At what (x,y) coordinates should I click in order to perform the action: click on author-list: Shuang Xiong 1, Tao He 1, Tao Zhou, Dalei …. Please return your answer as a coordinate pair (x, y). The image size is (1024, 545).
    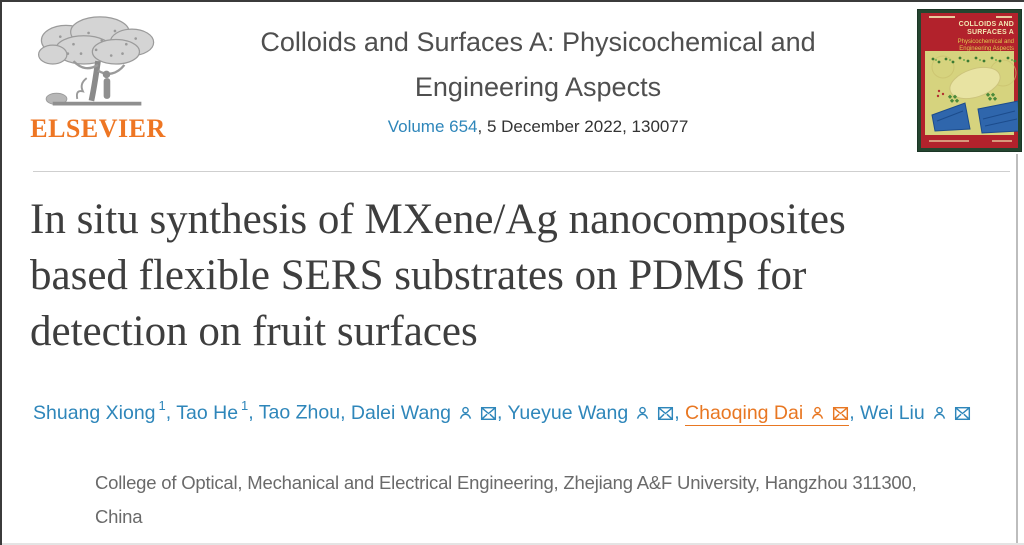
    Looking at the image, I should click on (523, 412).